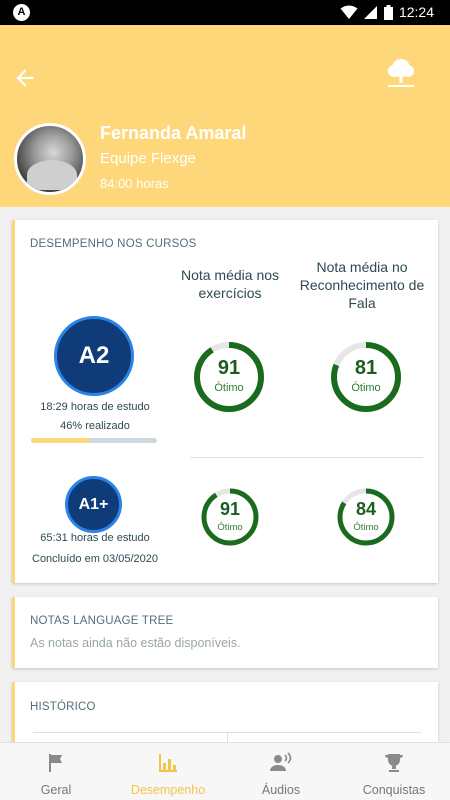  What do you see at coordinates (230, 284) in the screenshot?
I see `exercise-score-header: Nota média nos exercícios` at bounding box center [230, 284].